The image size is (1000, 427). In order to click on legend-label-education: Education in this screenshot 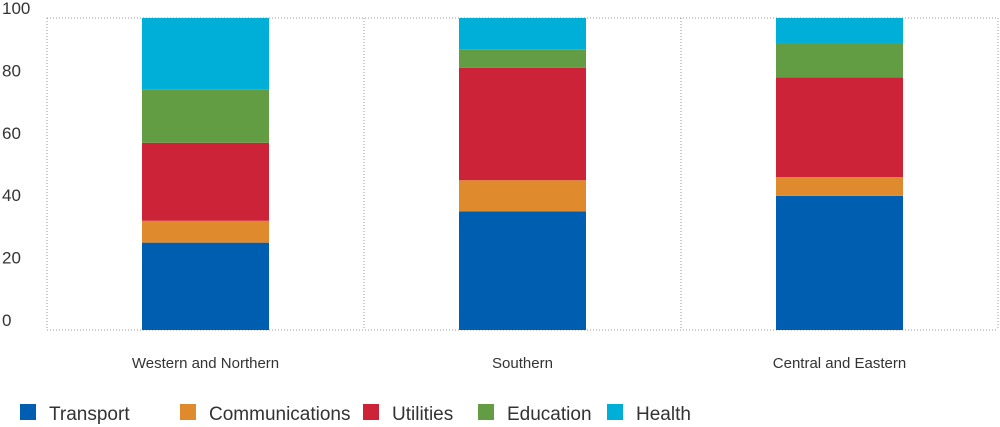, I will do `click(549, 414)`.